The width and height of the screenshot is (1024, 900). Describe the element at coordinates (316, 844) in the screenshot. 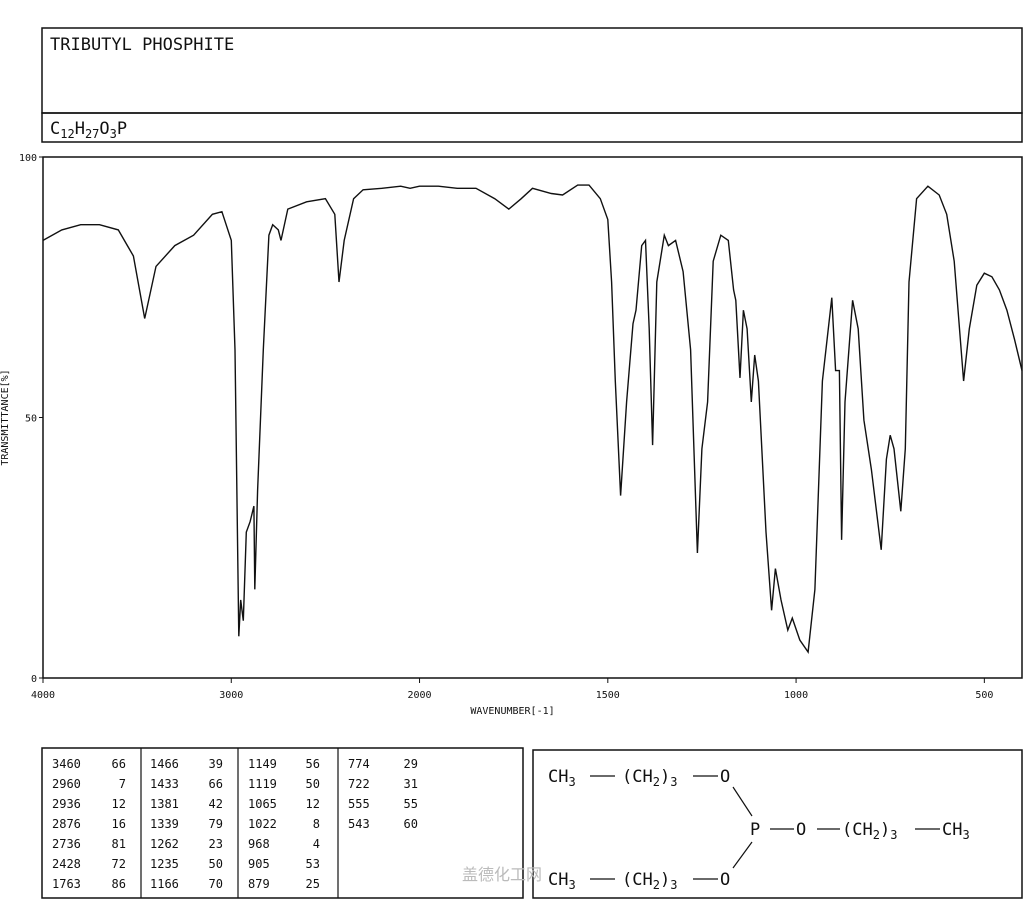

I see `peak-transmittance: 4` at that location.